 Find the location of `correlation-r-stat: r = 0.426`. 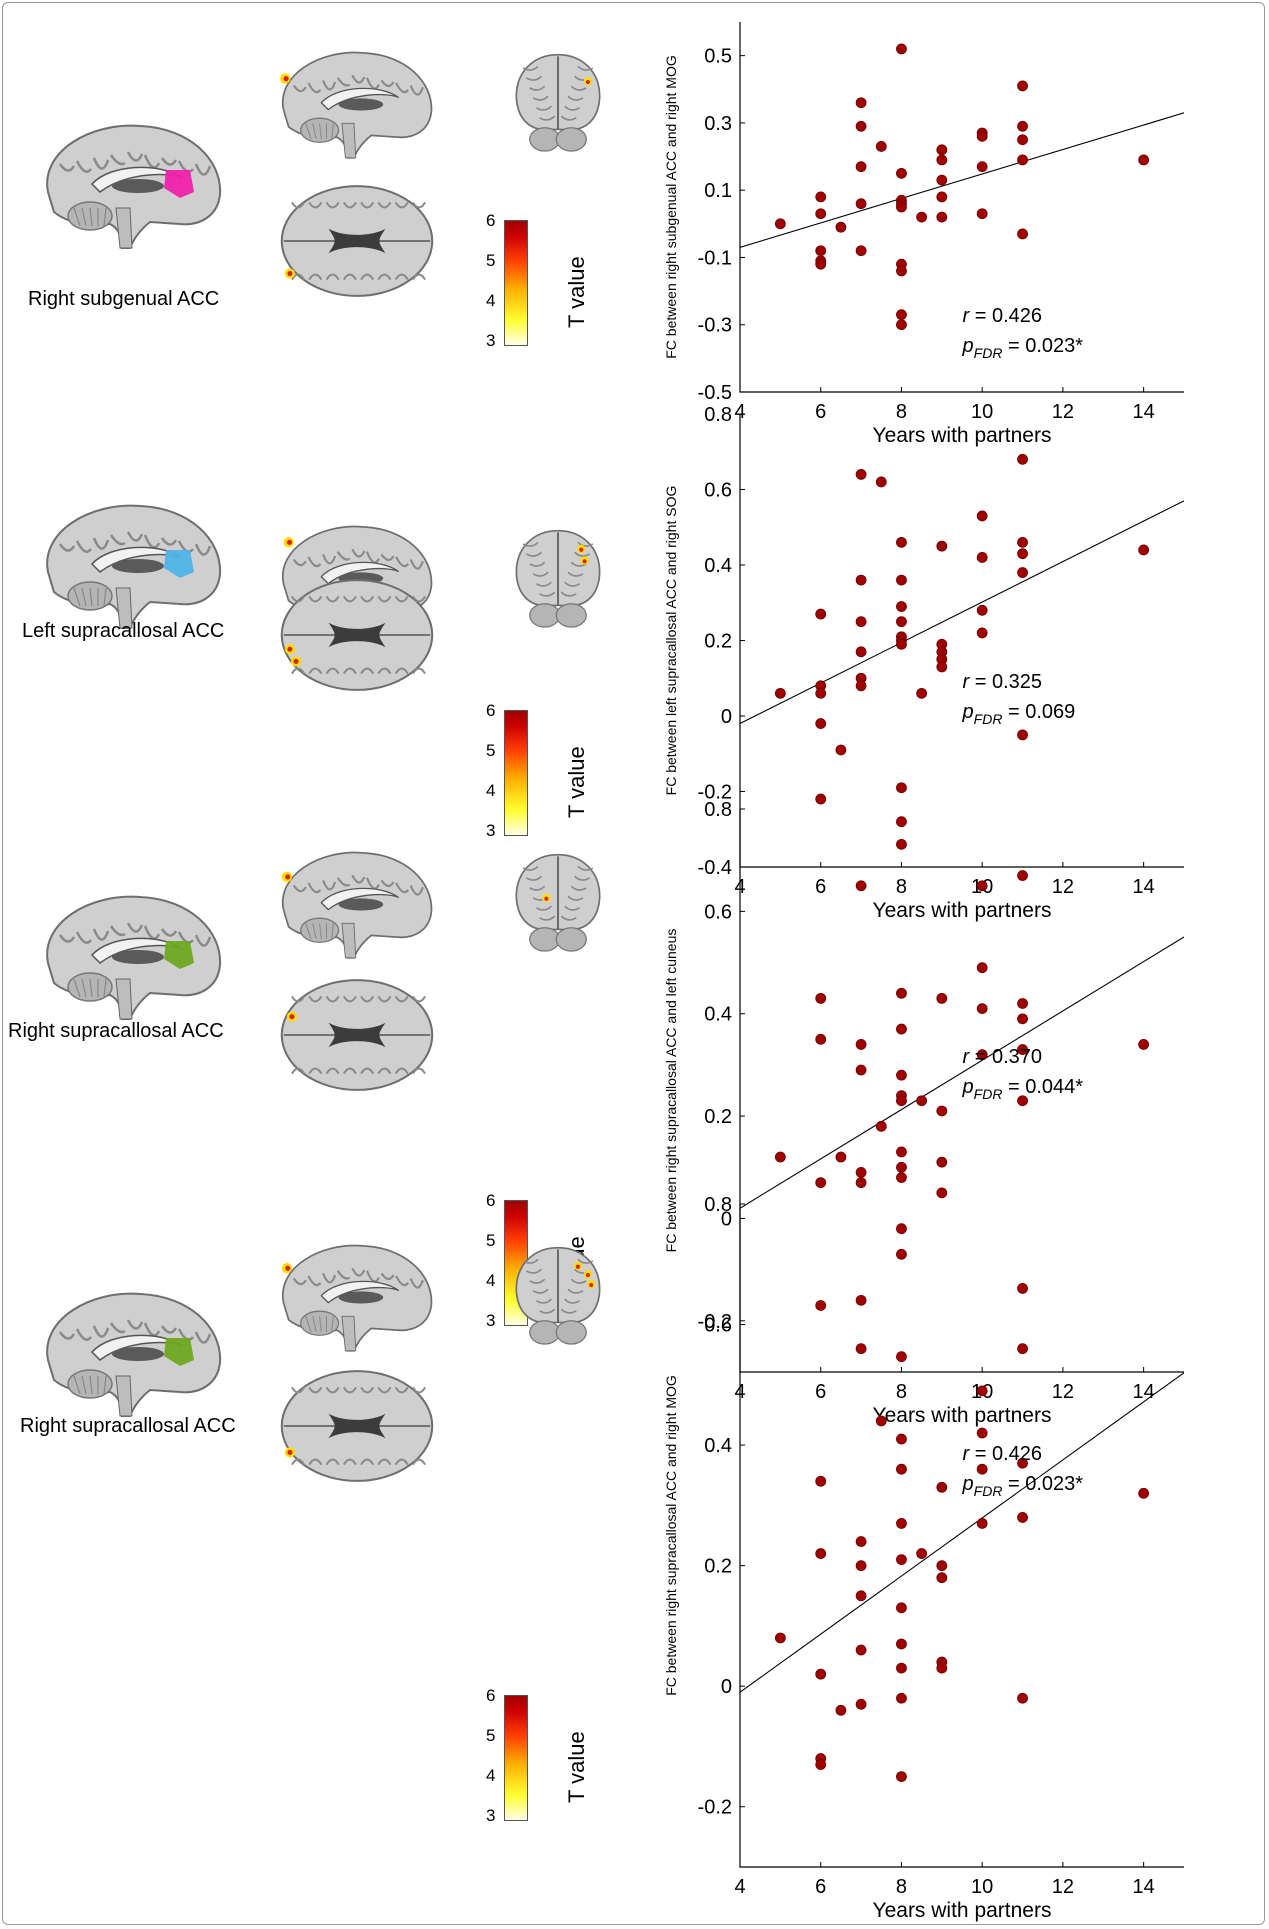

correlation-r-stat: r = 0.426 is located at coordinates (1003, 1454).